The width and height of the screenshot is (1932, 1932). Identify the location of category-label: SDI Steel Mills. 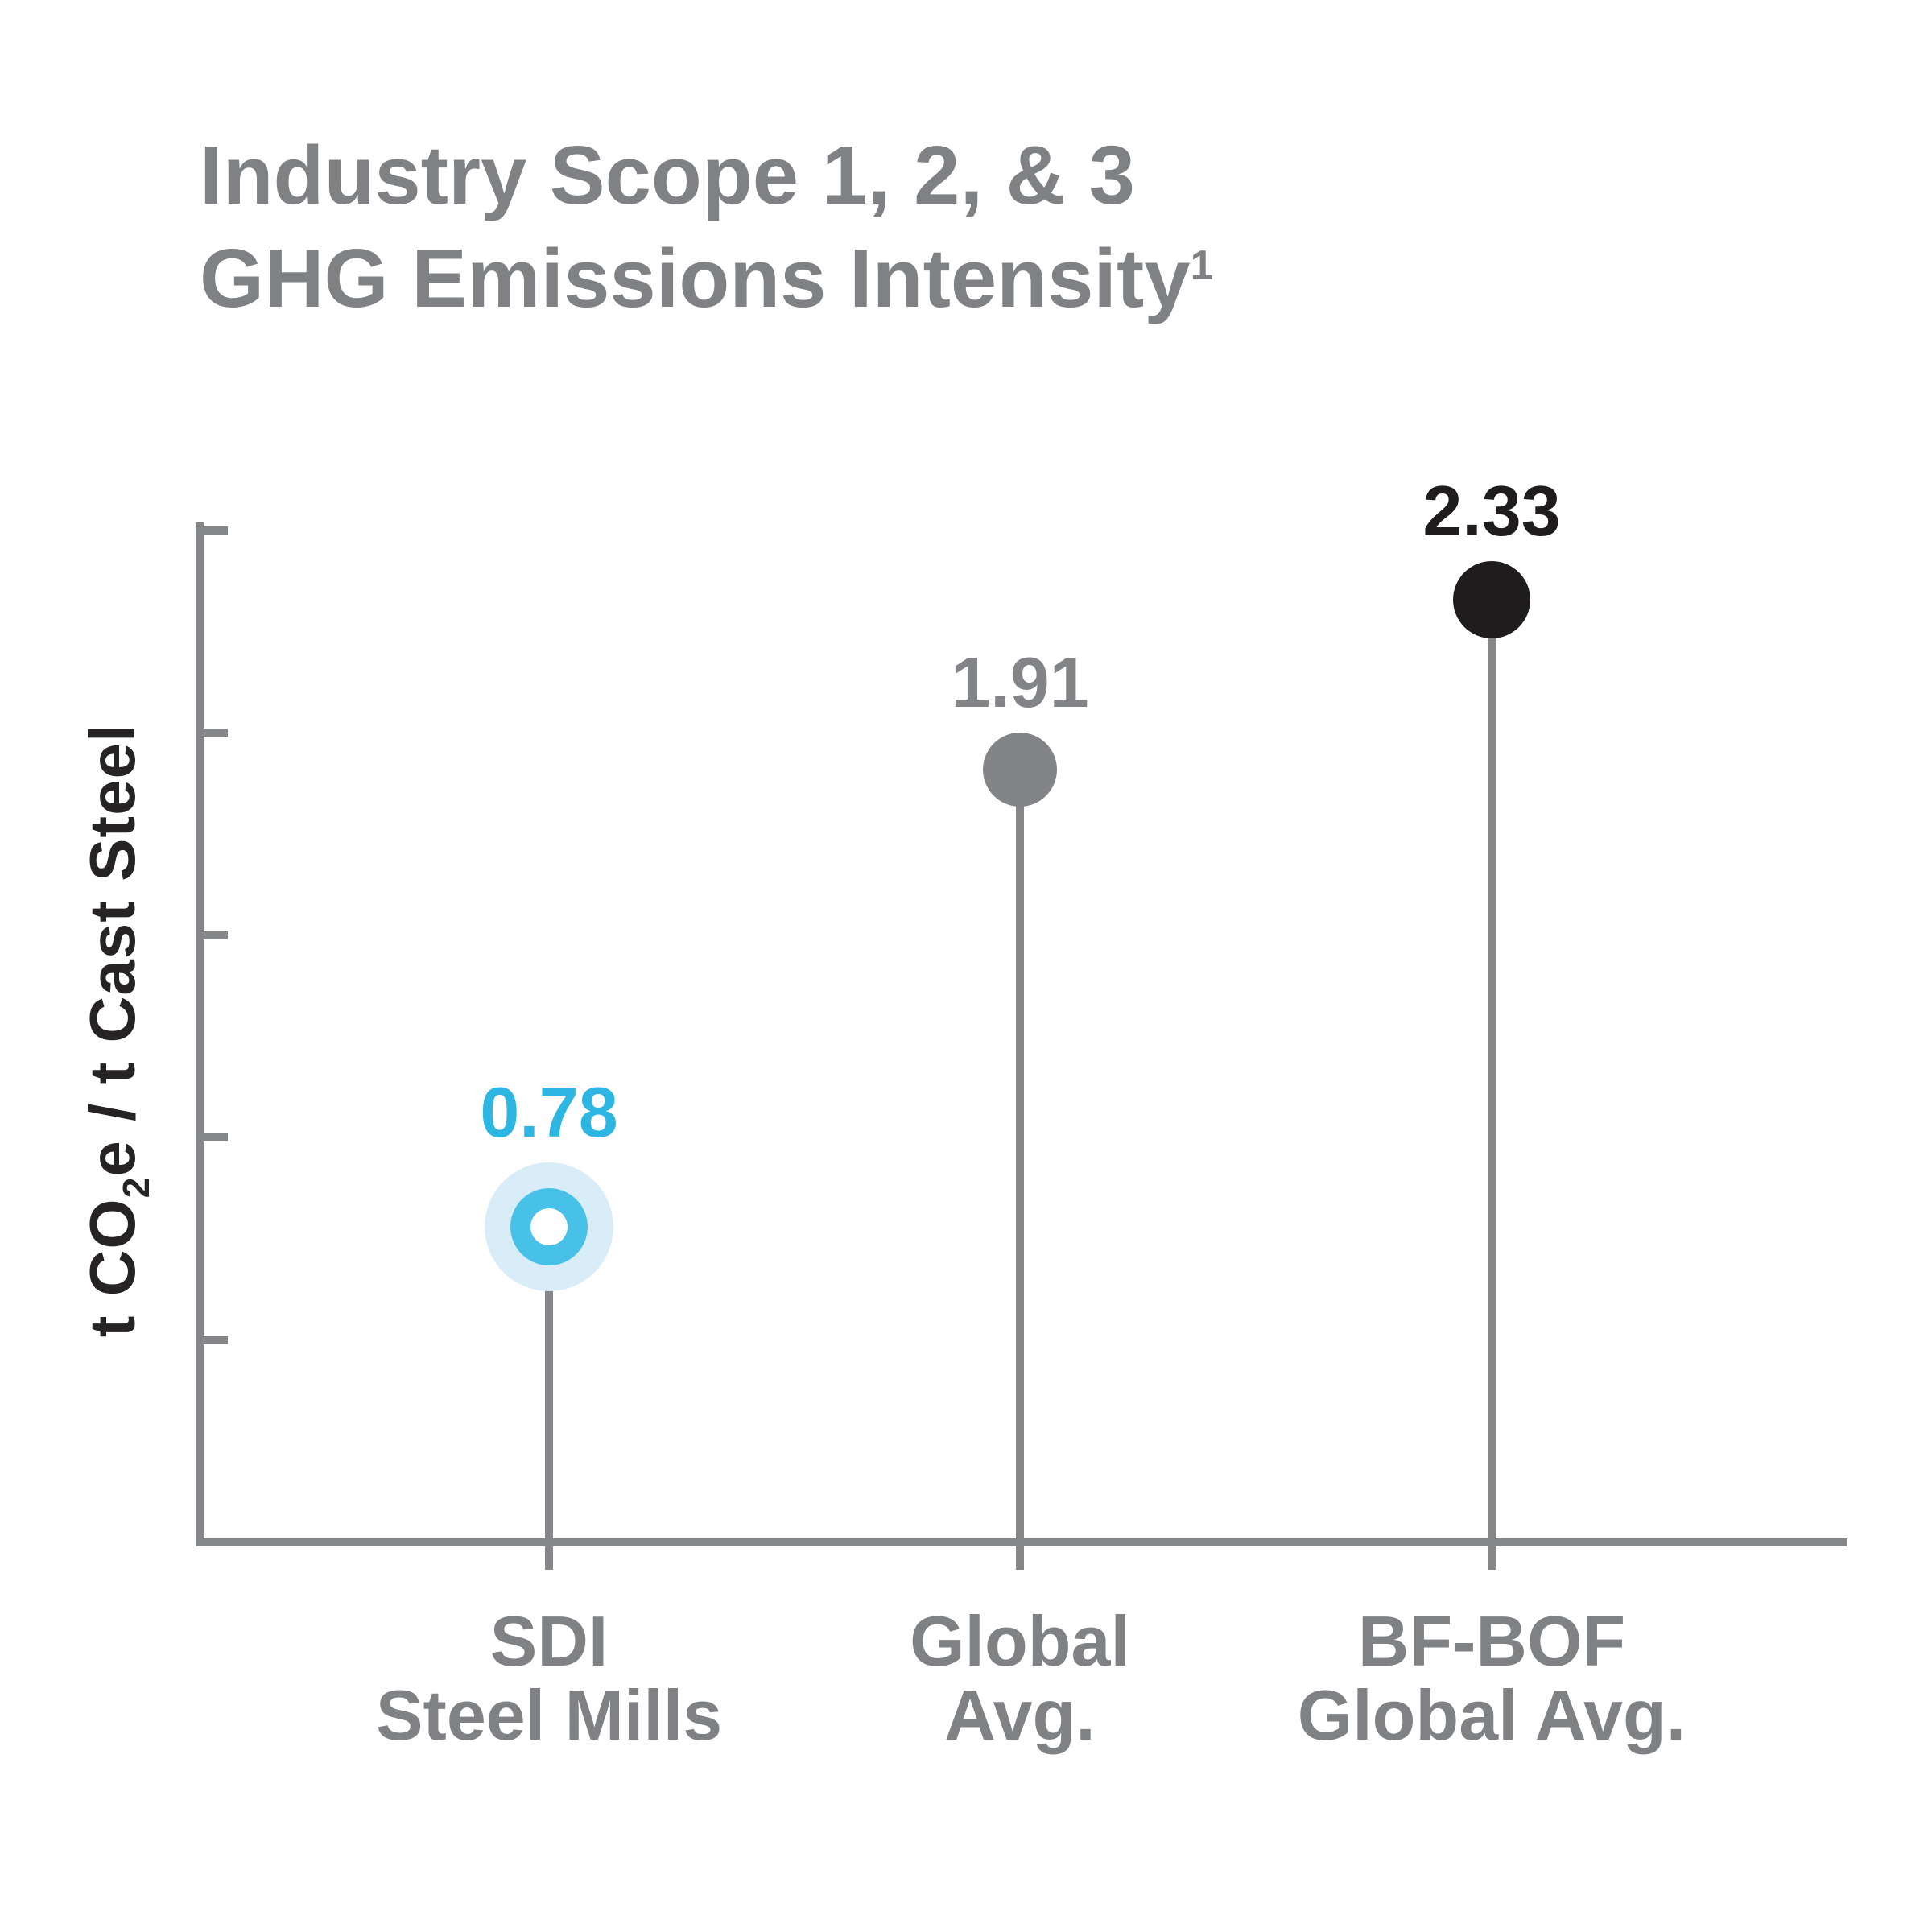
(549, 1678).